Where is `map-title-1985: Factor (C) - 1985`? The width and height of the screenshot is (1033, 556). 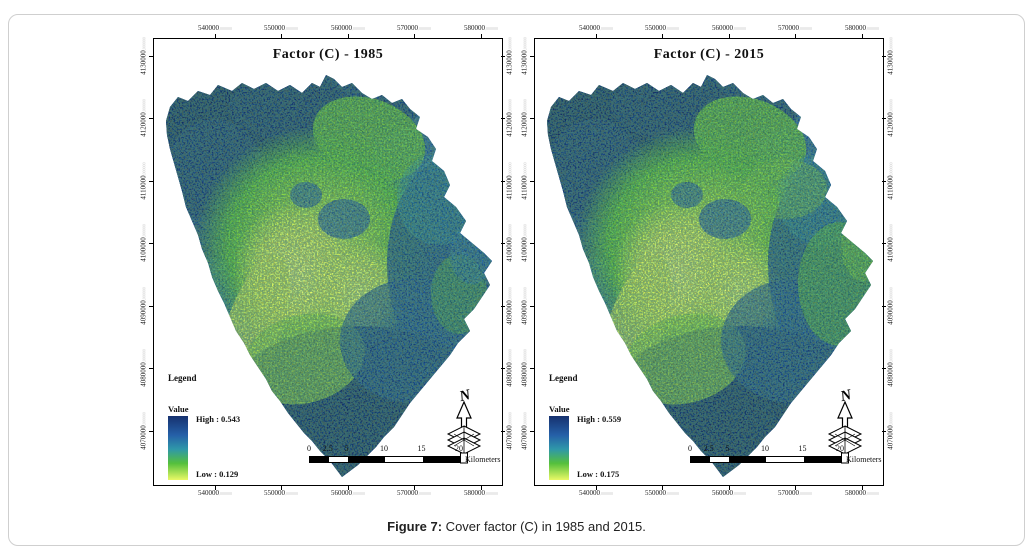
map-title-1985: Factor (C) - 1985 is located at coordinates (328, 54).